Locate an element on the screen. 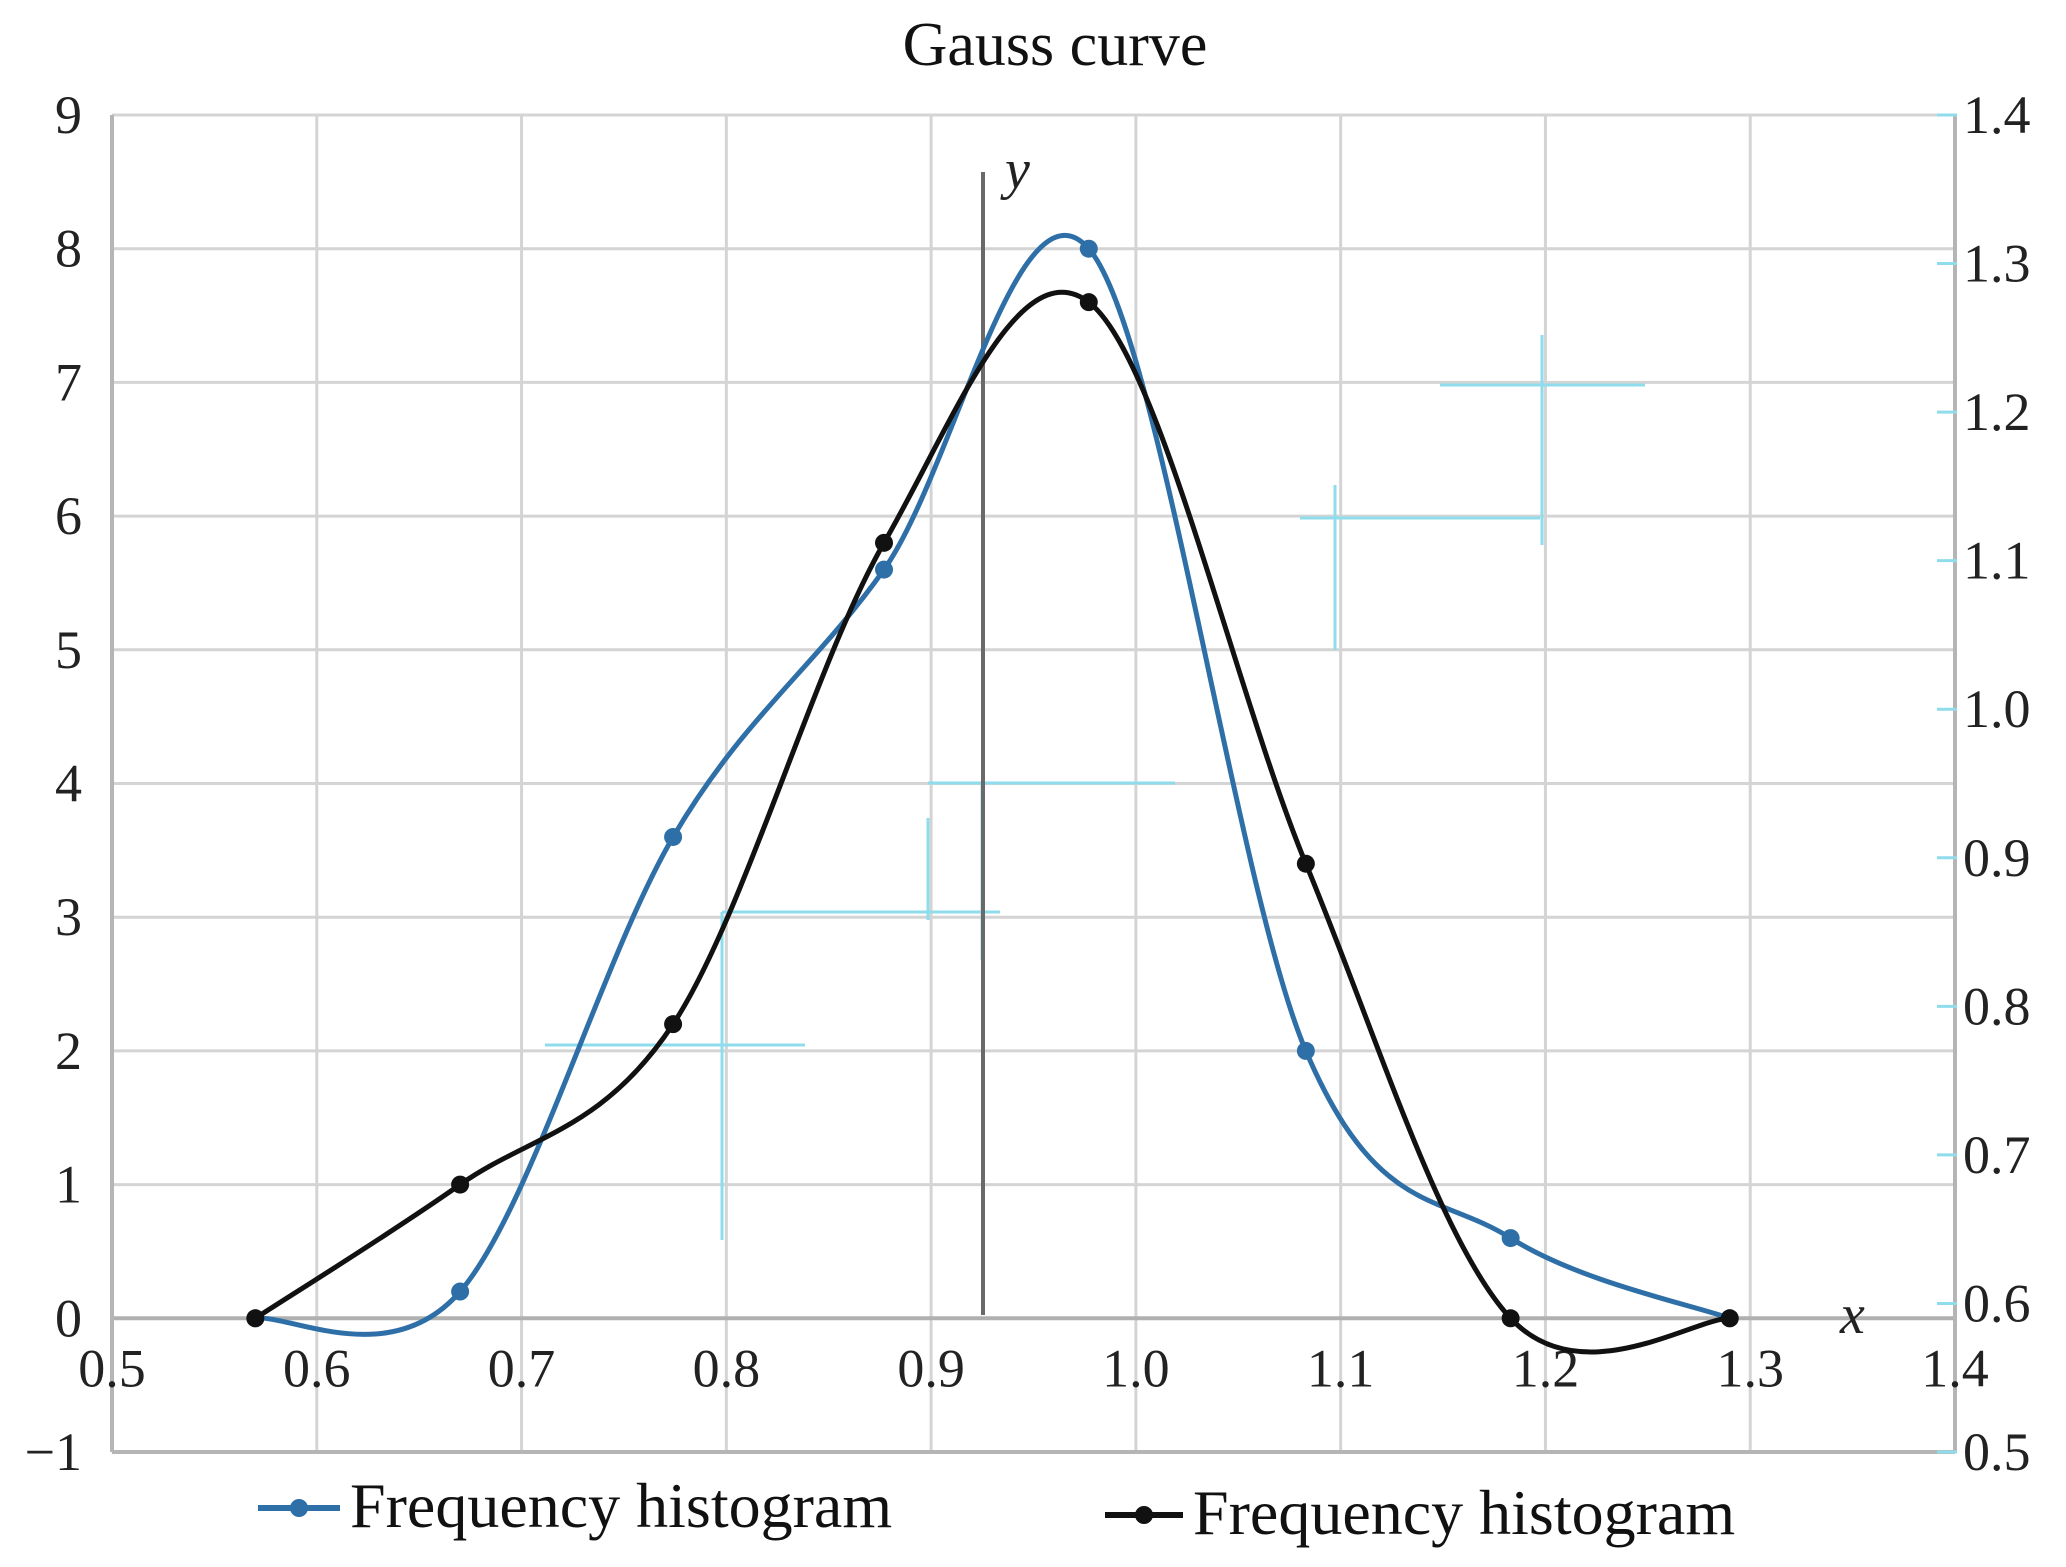 This screenshot has height=1567, width=2066. x-tick-label: 0.8 is located at coordinates (727, 1368).